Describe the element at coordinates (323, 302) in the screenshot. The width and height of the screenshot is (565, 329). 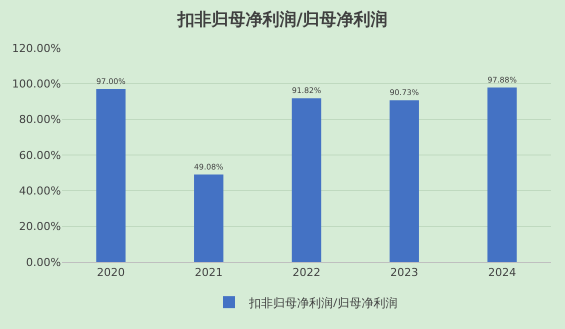
I see `legend-label: 扣非归母净利润/归母净利润` at that location.